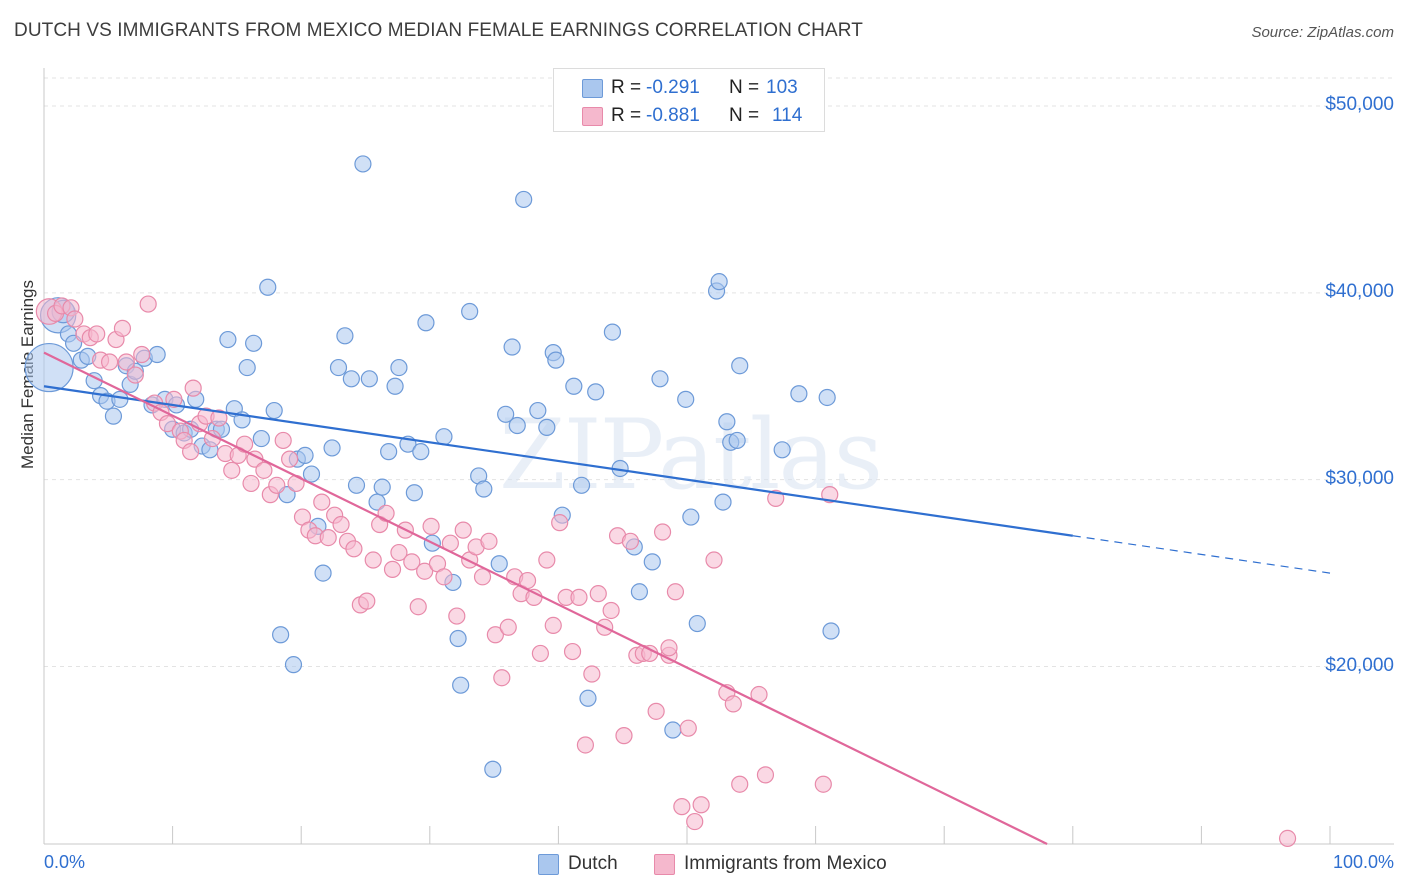 This screenshot has height=892, width=1406. I want to click on legend: Dutch Immigrants from Mexico, so click(703, 865).